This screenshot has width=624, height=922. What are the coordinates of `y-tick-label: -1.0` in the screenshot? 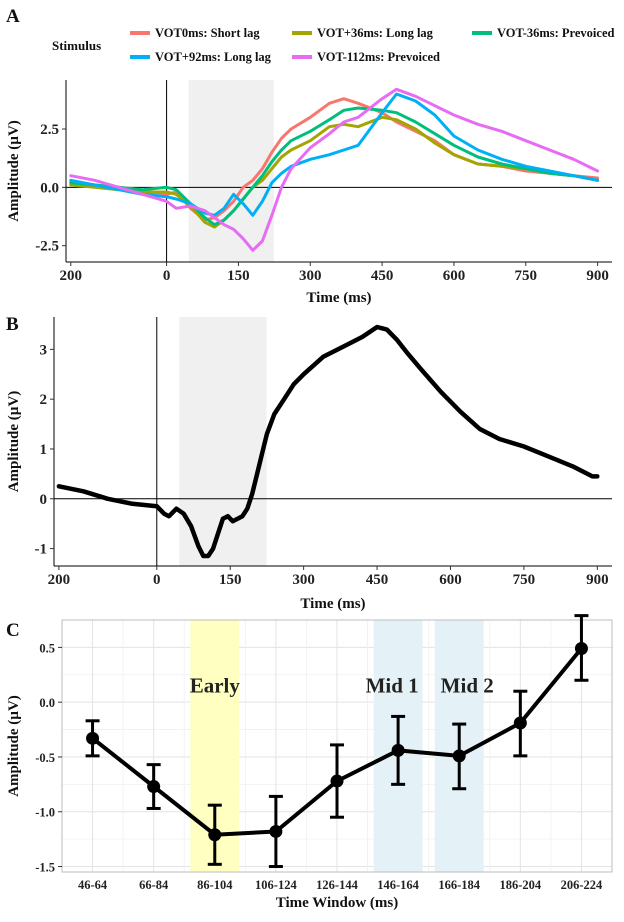 It's located at (45, 813).